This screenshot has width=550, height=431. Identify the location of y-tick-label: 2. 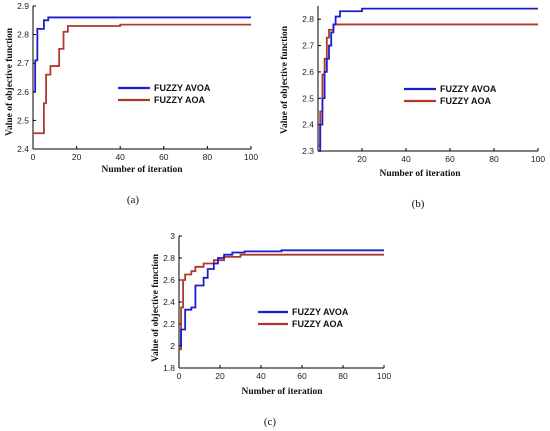
(172, 346).